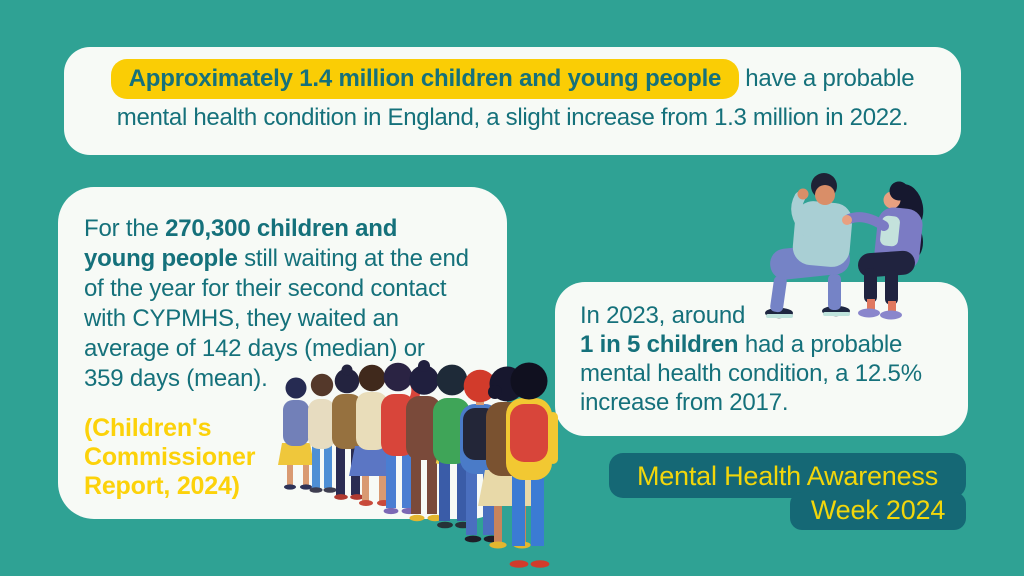  Describe the element at coordinates (787, 475) in the screenshot. I see `event-banner-line1: Mental Health Awareness` at that location.